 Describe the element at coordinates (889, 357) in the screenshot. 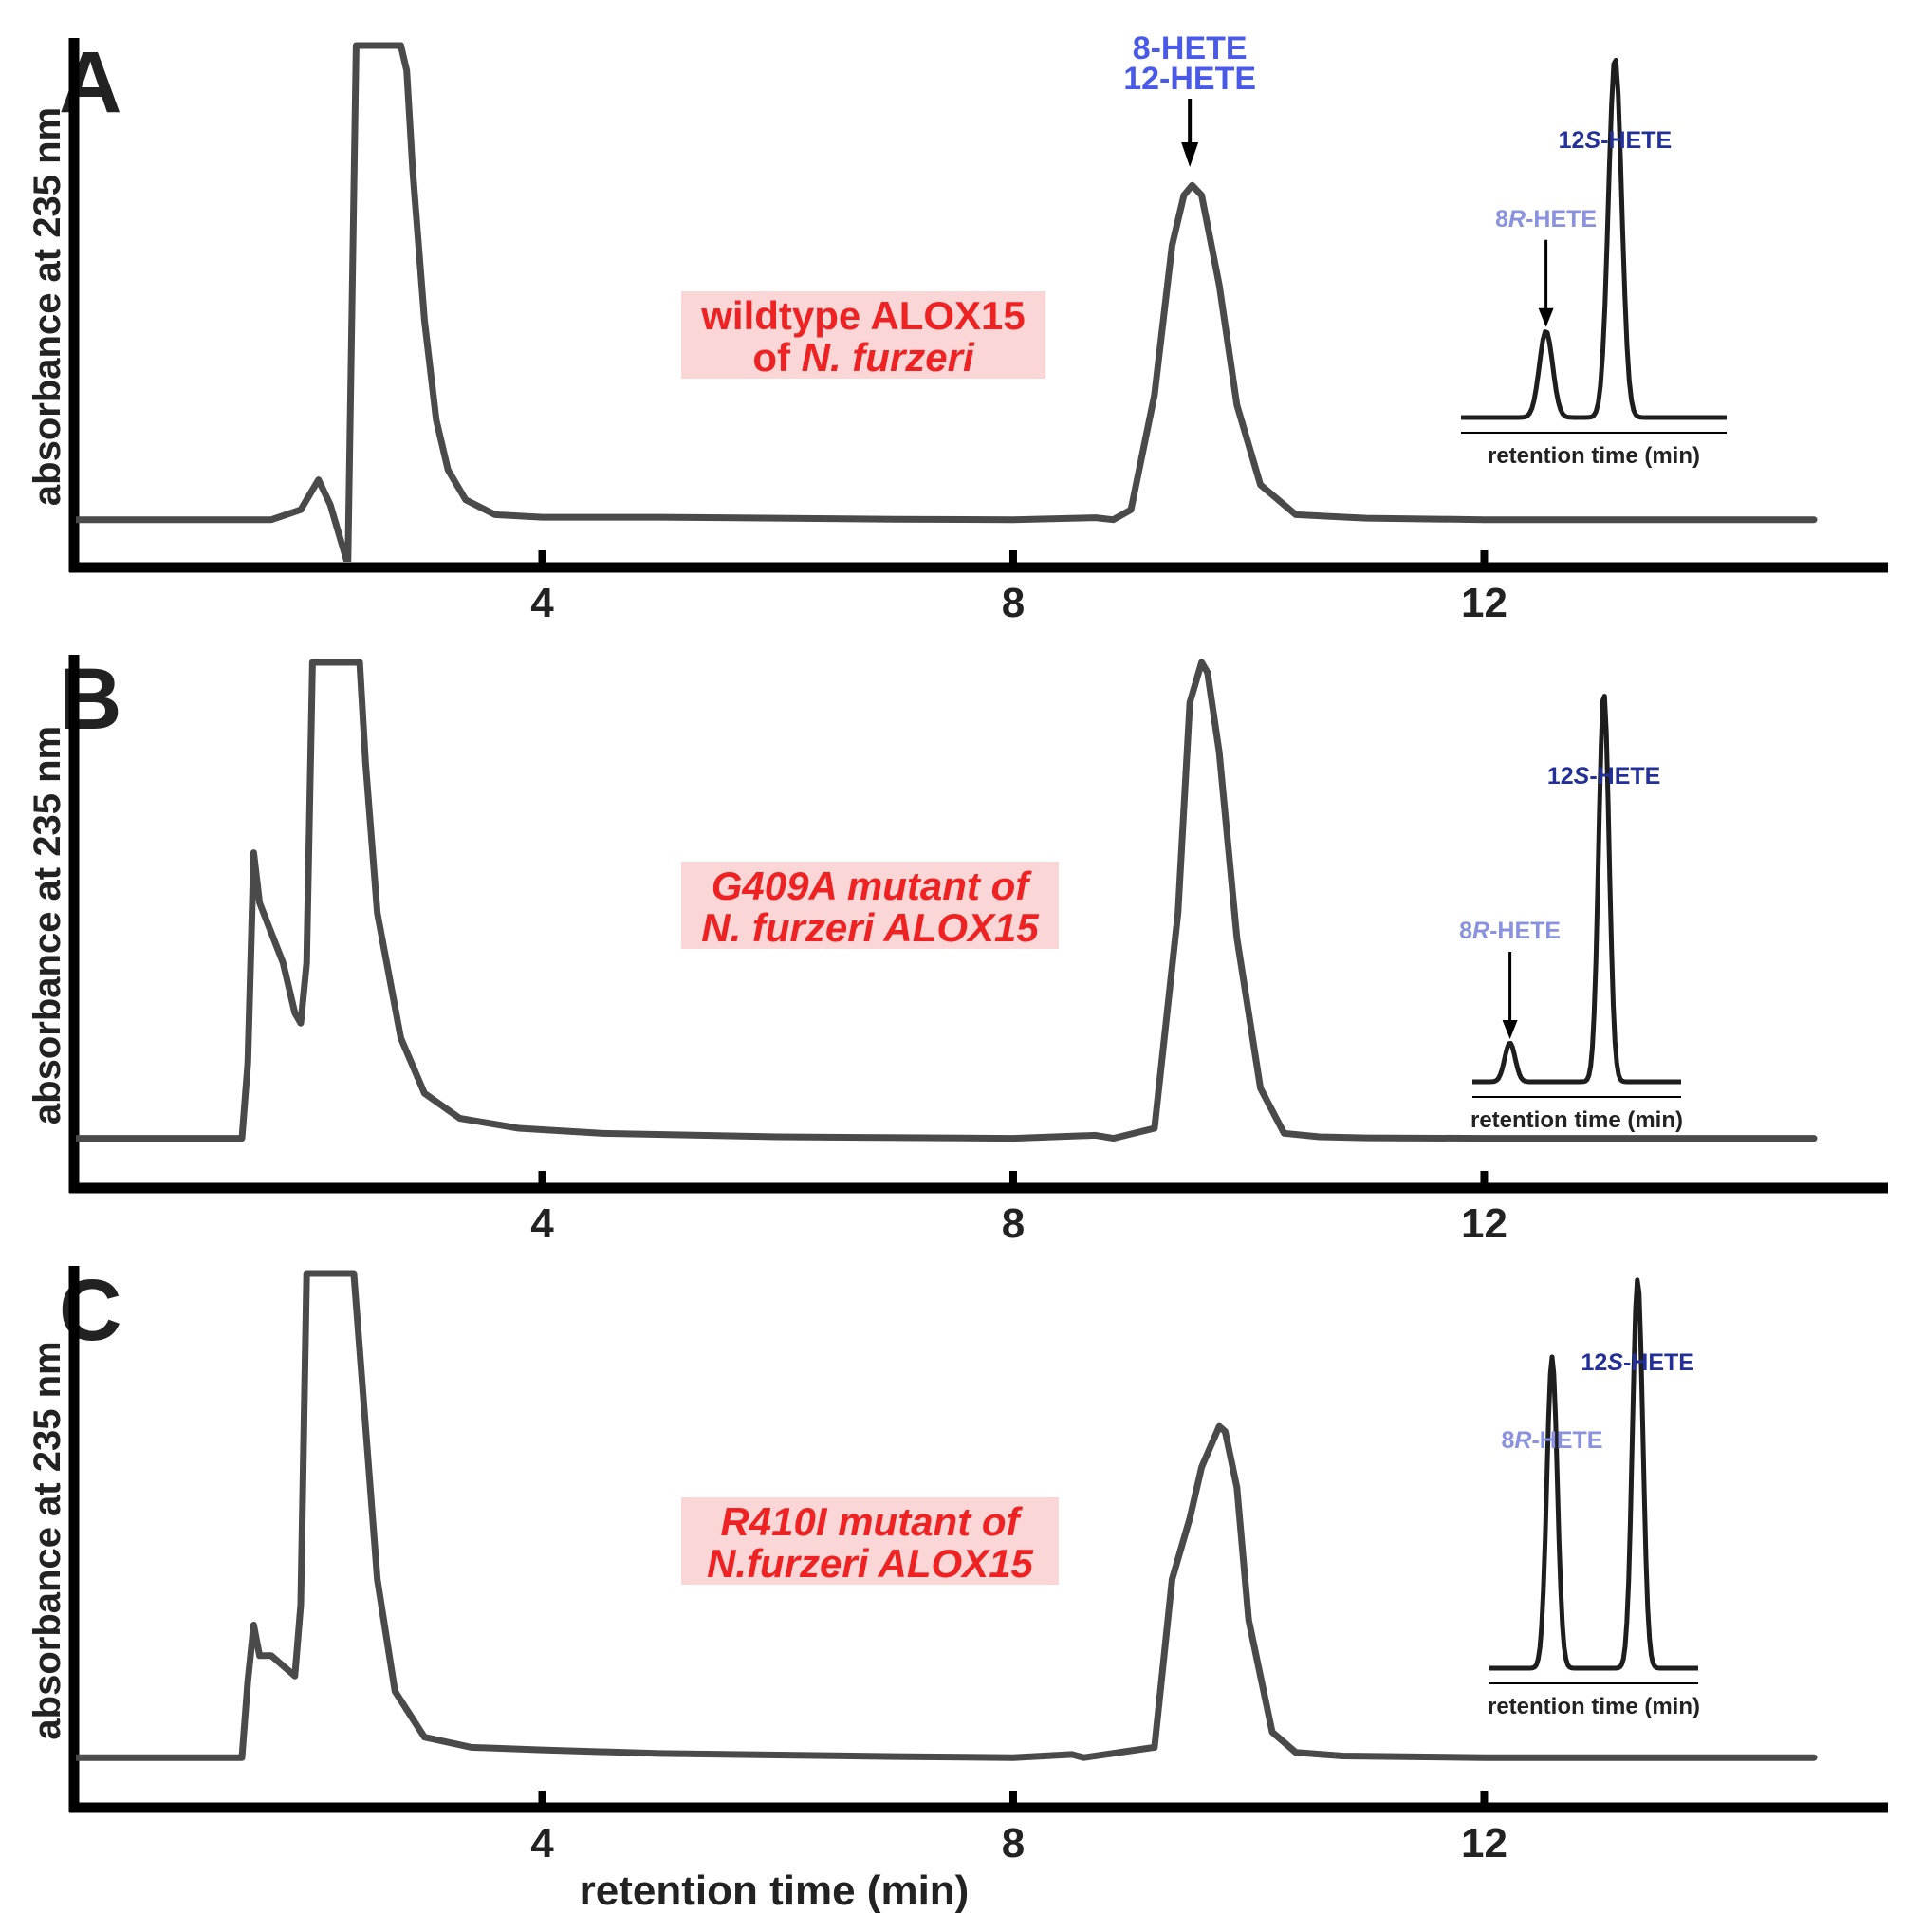

I see `sample-label-species: N. furzeri` at that location.